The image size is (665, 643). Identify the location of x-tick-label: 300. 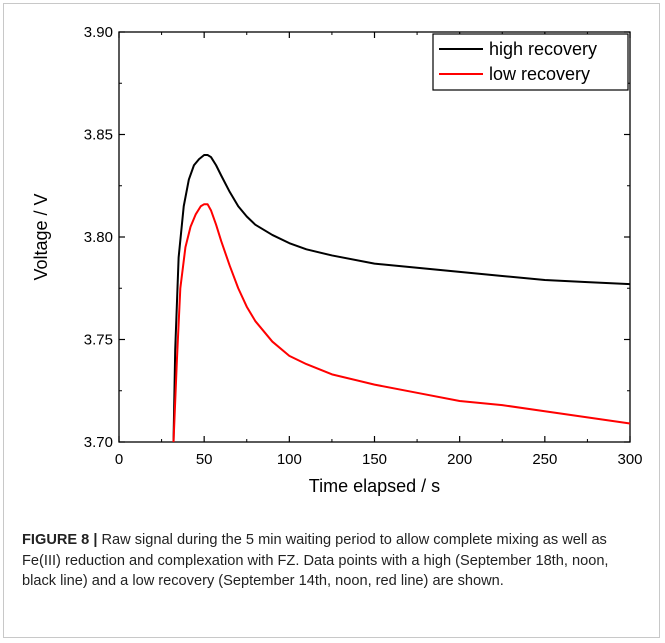
(629, 459).